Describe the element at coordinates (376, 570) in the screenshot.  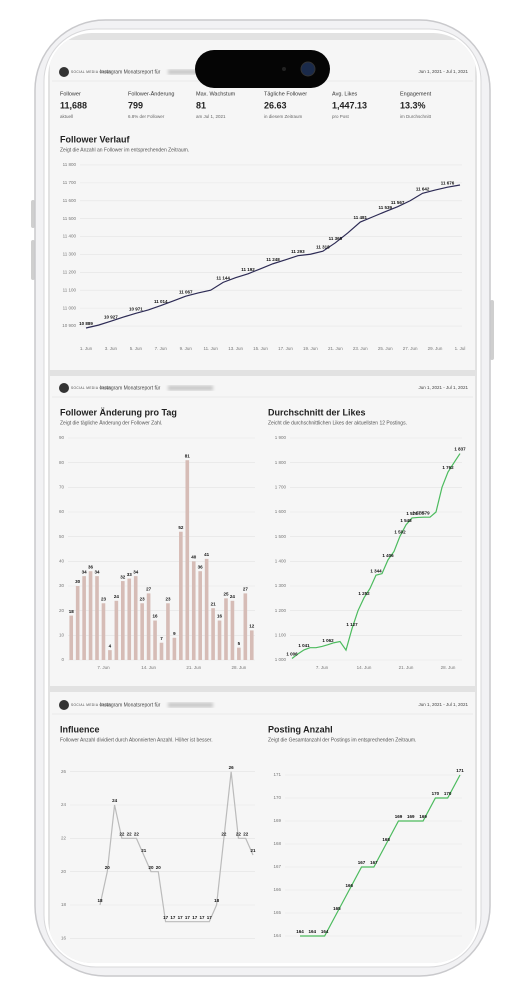
I see `data-label: 1 344` at that location.